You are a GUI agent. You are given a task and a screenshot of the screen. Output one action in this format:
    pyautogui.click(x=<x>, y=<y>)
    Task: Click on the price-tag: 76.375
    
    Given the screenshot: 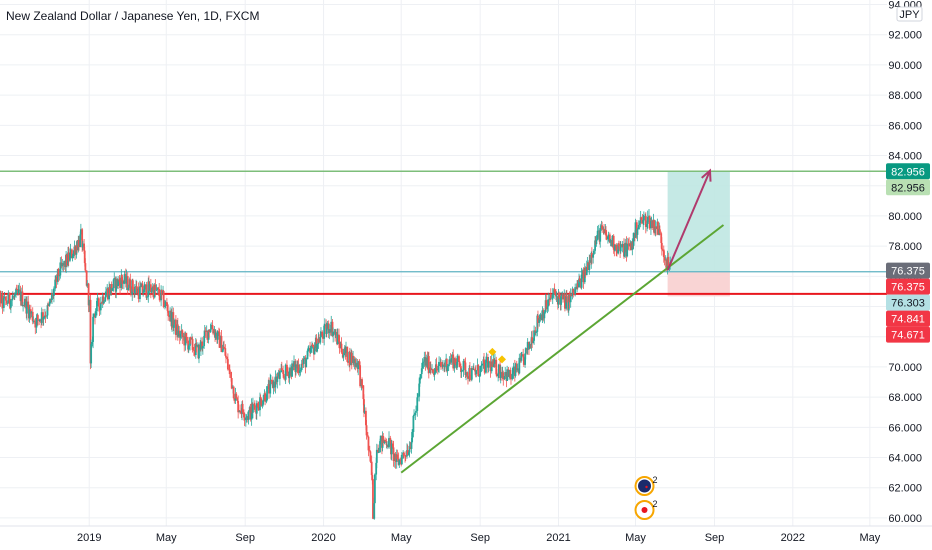 What is the action you would take?
    pyautogui.click(x=908, y=270)
    